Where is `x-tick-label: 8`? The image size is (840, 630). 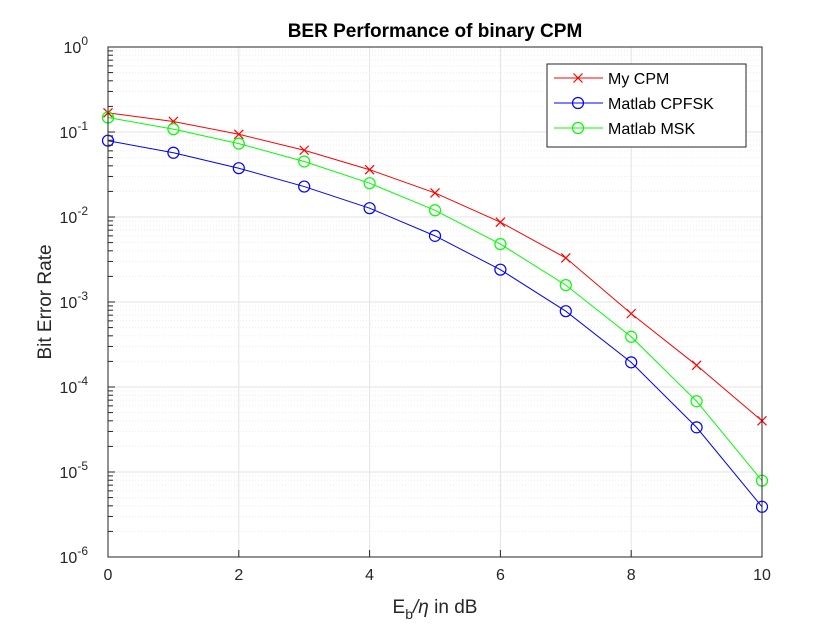 x-tick-label: 8 is located at coordinates (631, 575).